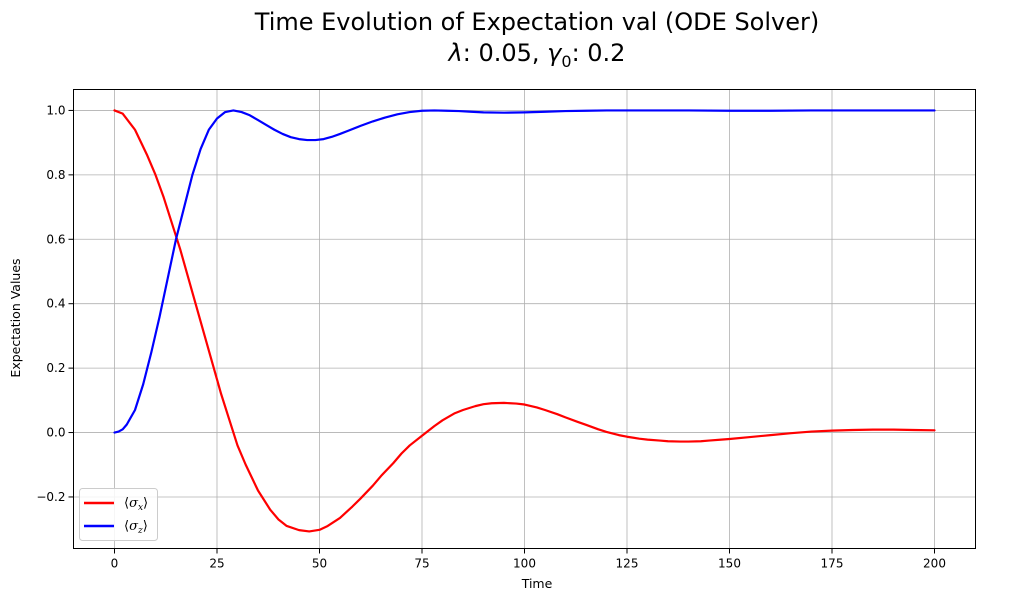  Describe the element at coordinates (55, 433) in the screenshot. I see `y-tick-label: 0.0` at that location.